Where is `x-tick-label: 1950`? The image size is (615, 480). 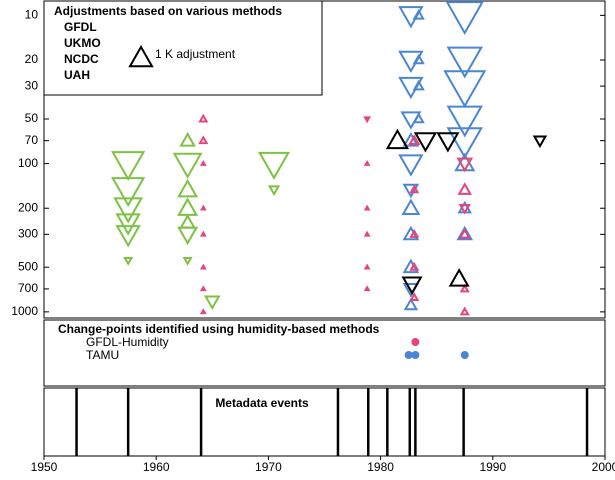 x-tick-label: 1950 is located at coordinates (44, 467).